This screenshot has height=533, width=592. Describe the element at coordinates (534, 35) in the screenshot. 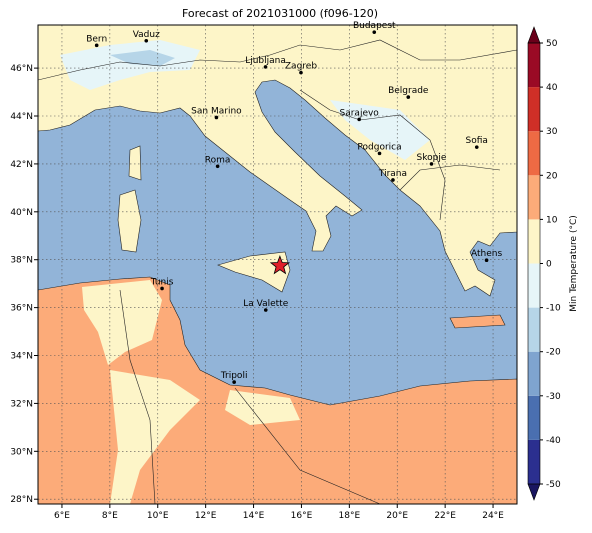

I see `colorbar-over` at that location.